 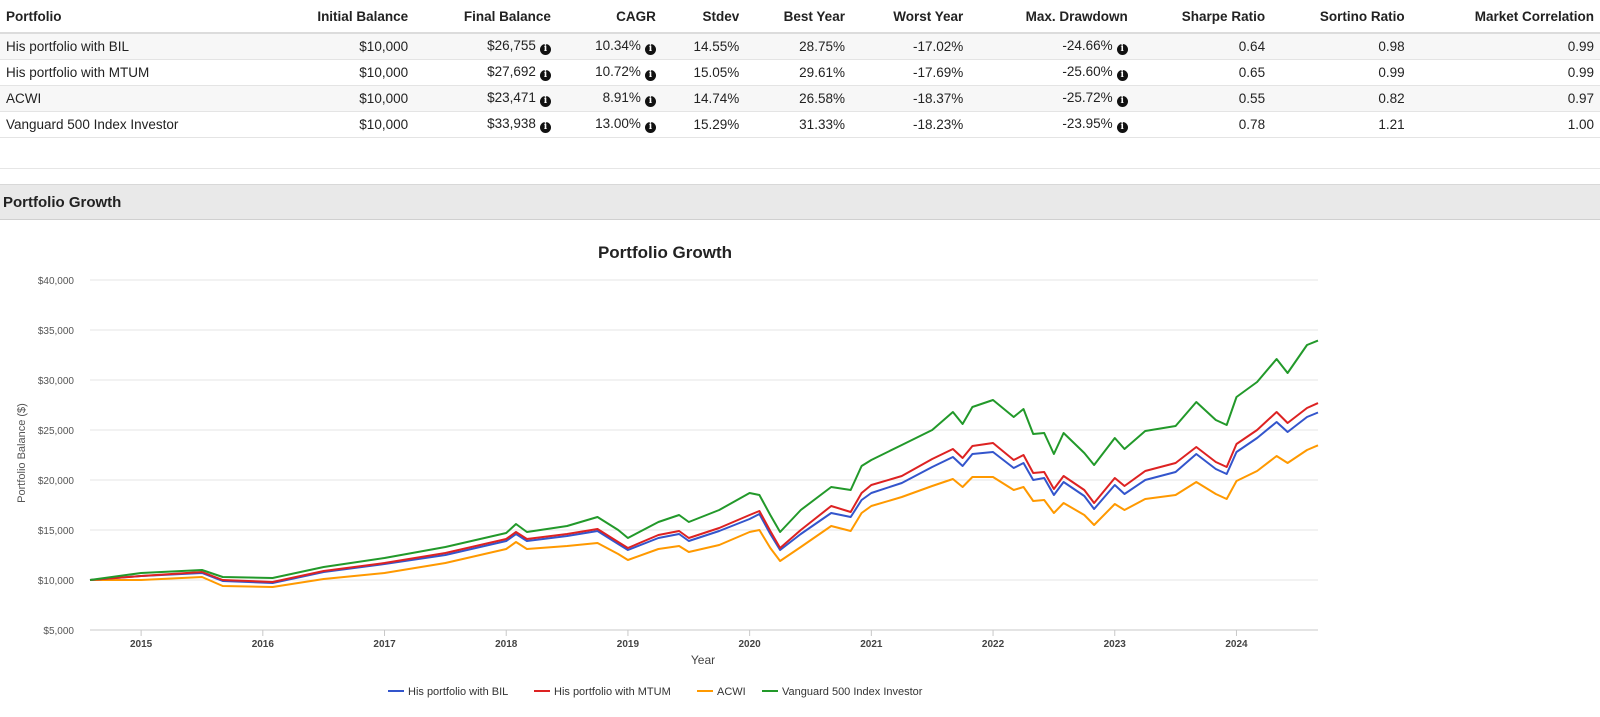 I want to click on y-tick-label: $10,000, so click(x=56, y=581).